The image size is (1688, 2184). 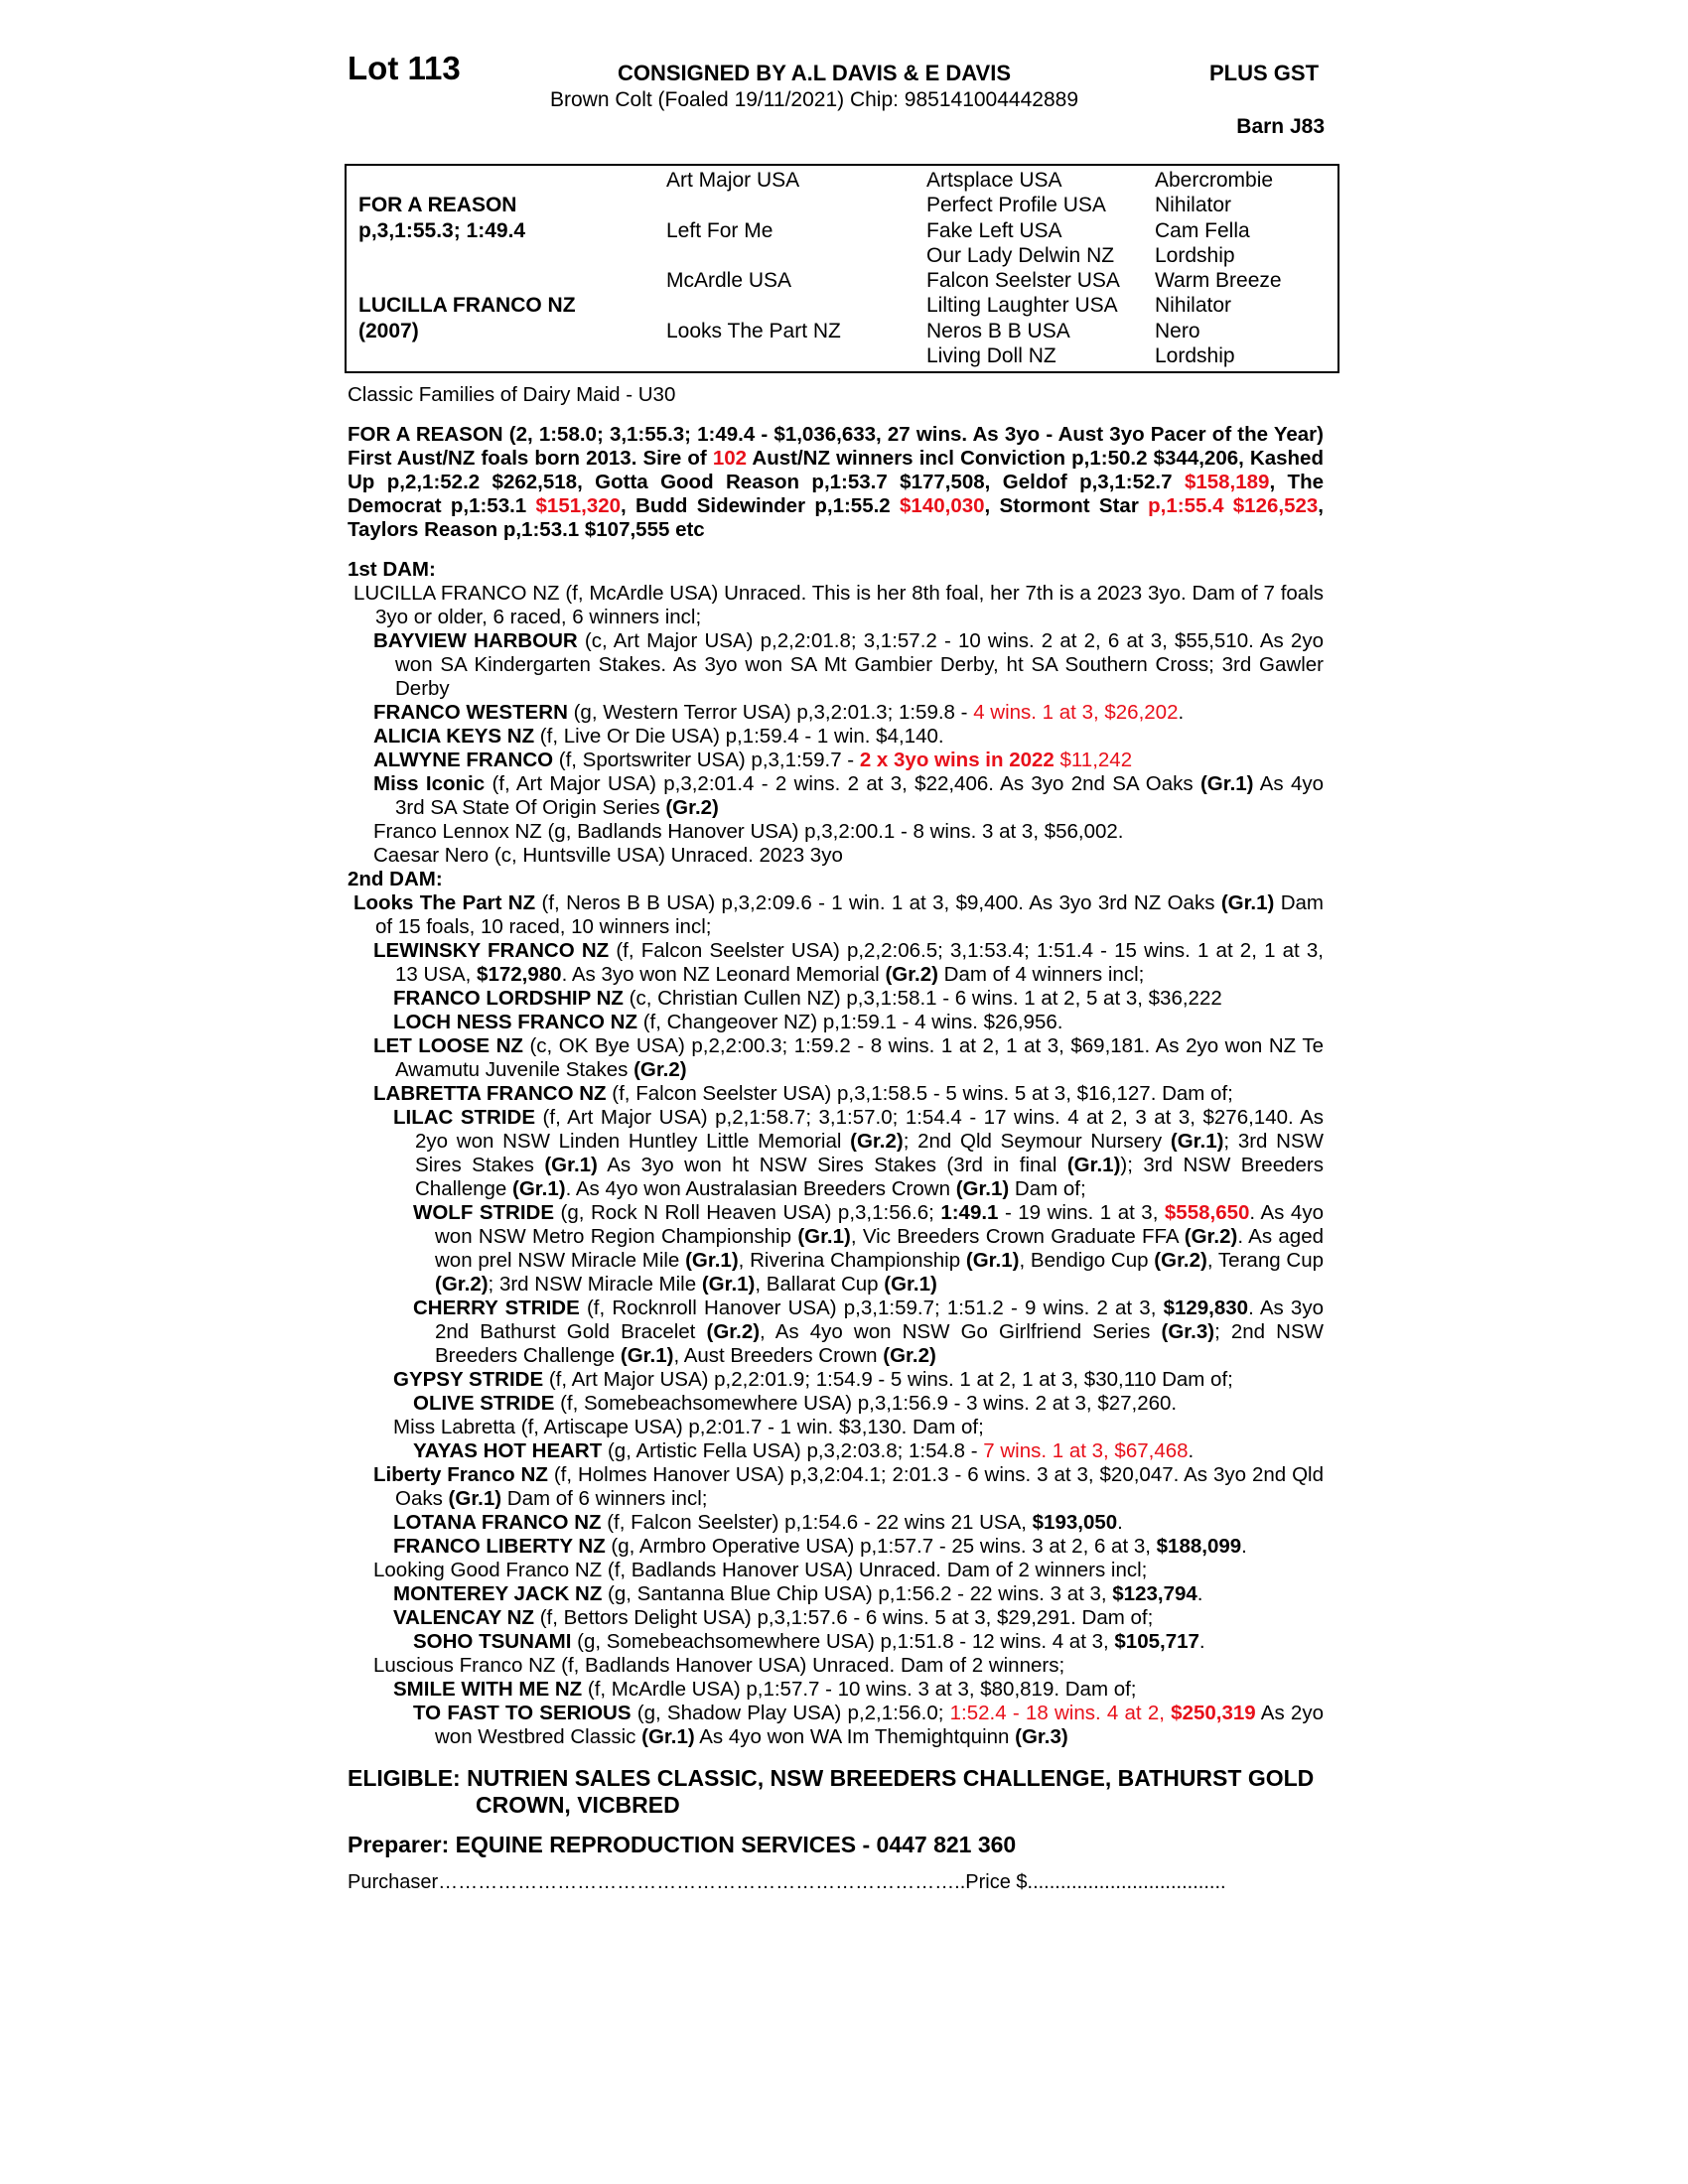 What do you see at coordinates (814, 73) in the screenshot?
I see `consignor: CONSIGNED BY A.L DAVIS & E DAVIS` at bounding box center [814, 73].